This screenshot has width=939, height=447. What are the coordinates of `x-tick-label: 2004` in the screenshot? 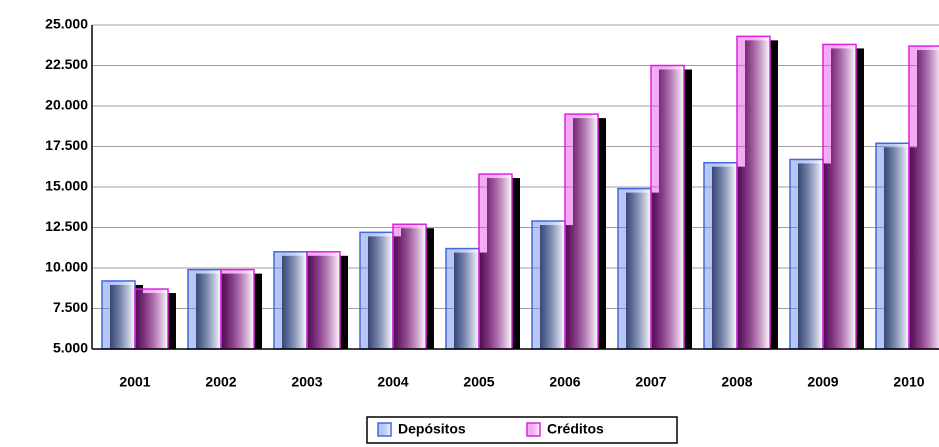 It's located at (392, 382).